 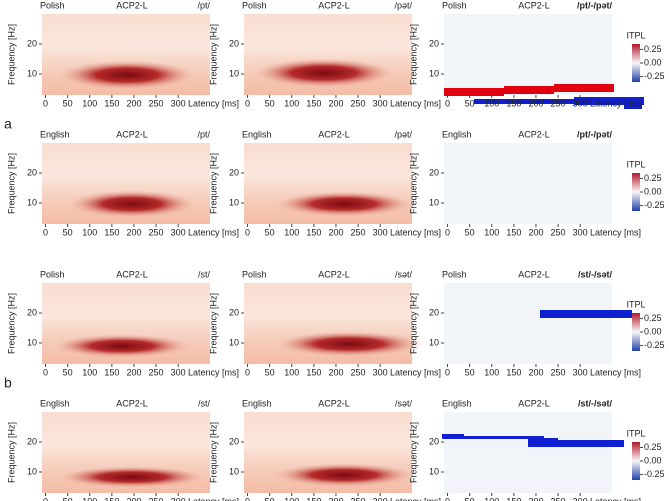 What do you see at coordinates (594, 5) in the screenshot?
I see `condition: /pt/-/pət/` at bounding box center [594, 5].